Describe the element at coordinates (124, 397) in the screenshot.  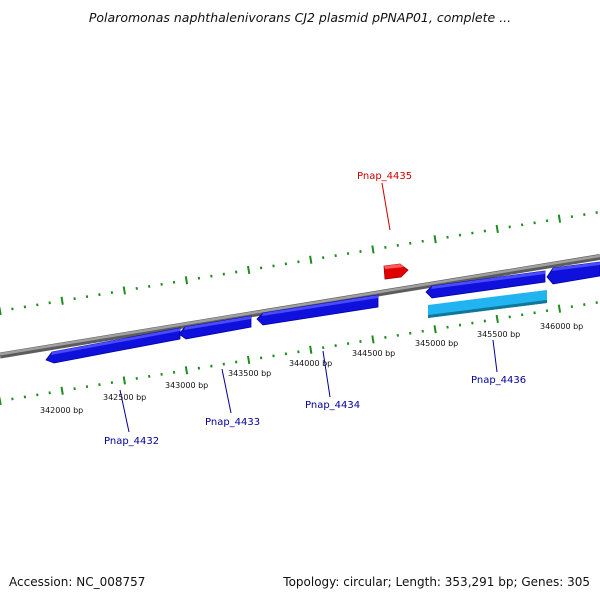
I see `position-label: 342500 bp` at that location.